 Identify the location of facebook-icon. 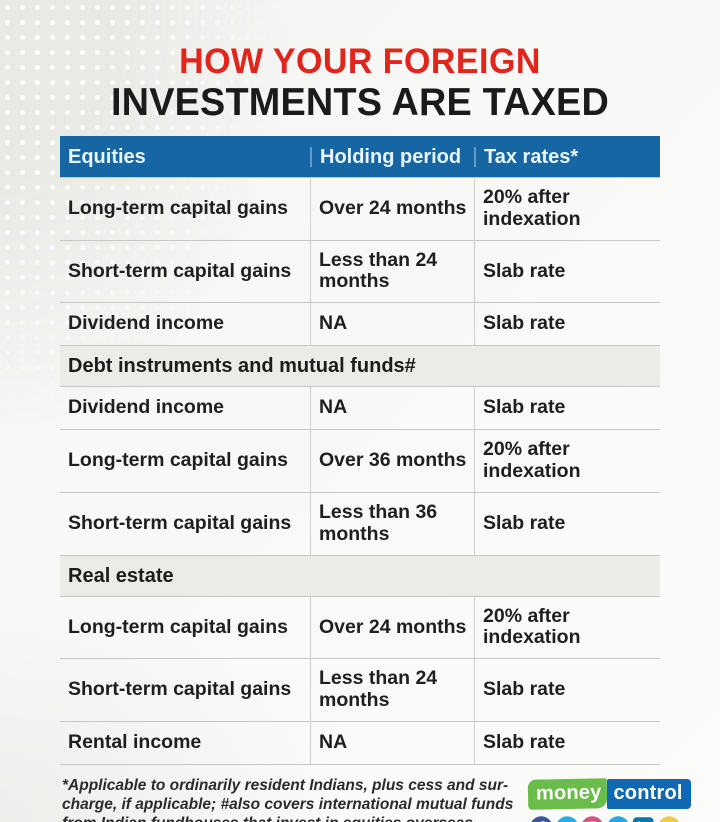
(541, 819).